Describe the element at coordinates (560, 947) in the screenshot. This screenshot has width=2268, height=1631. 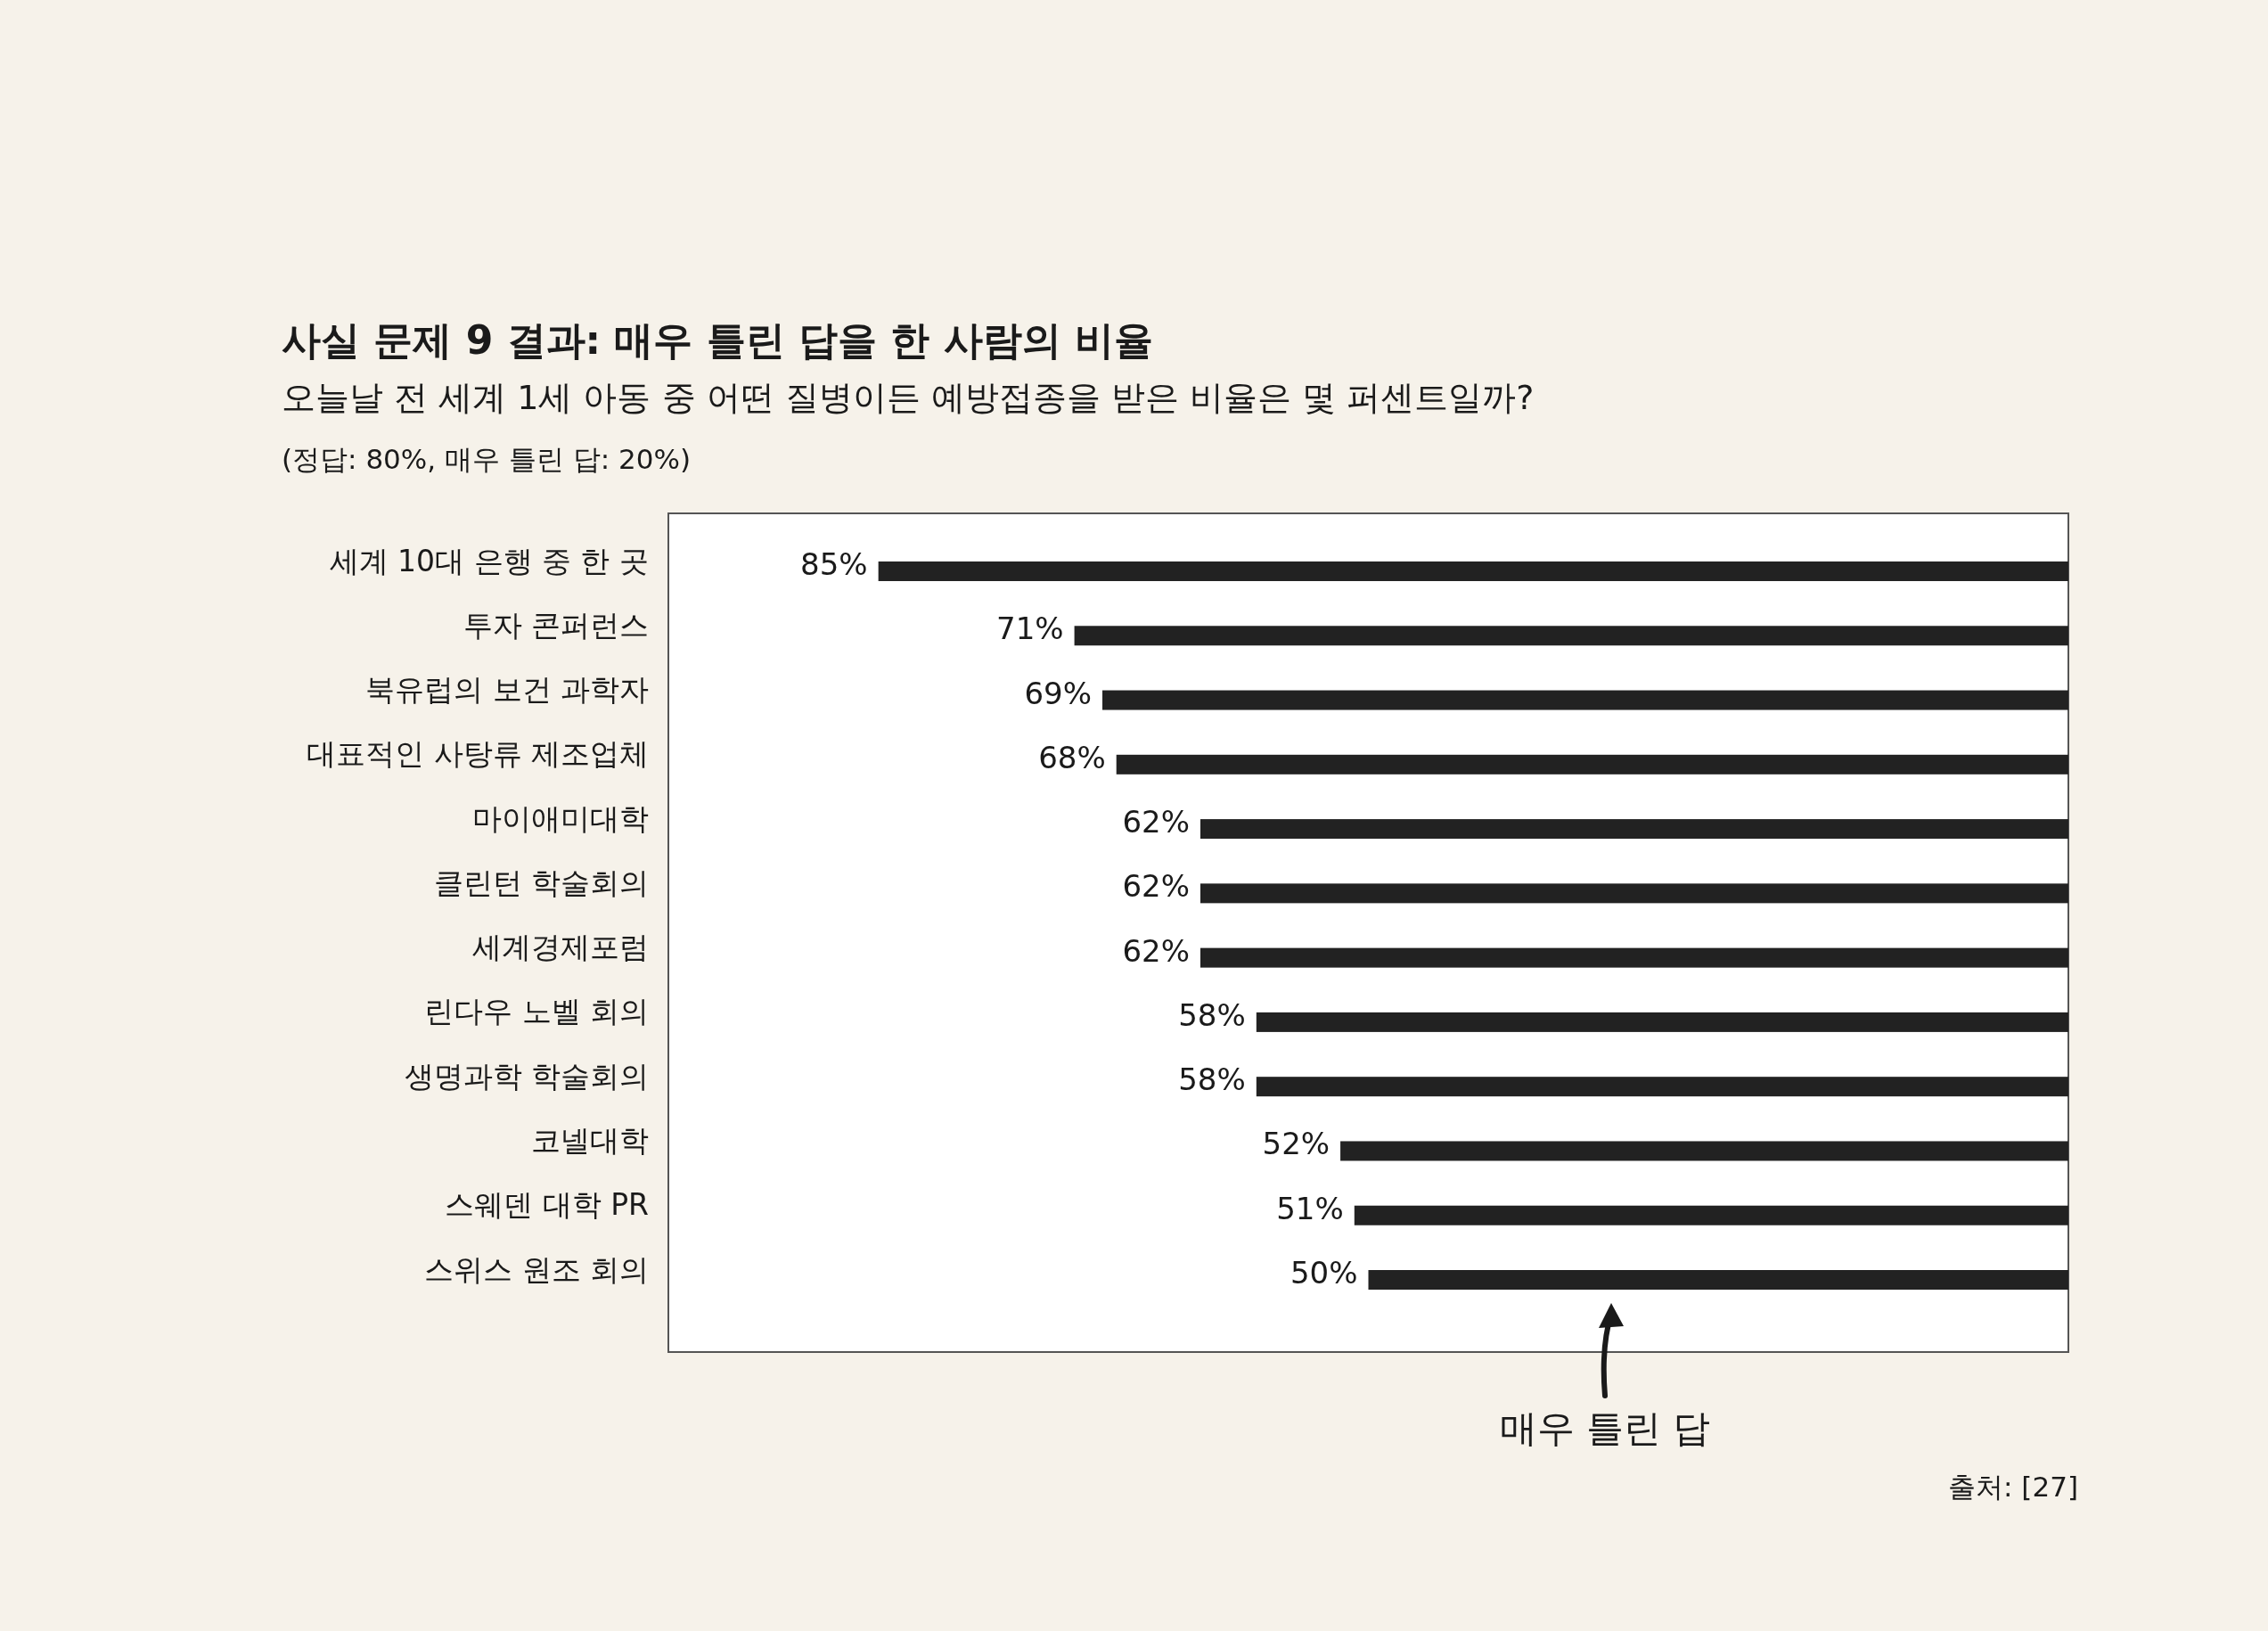
I see `y-tick-label: 세계경제포럼` at that location.